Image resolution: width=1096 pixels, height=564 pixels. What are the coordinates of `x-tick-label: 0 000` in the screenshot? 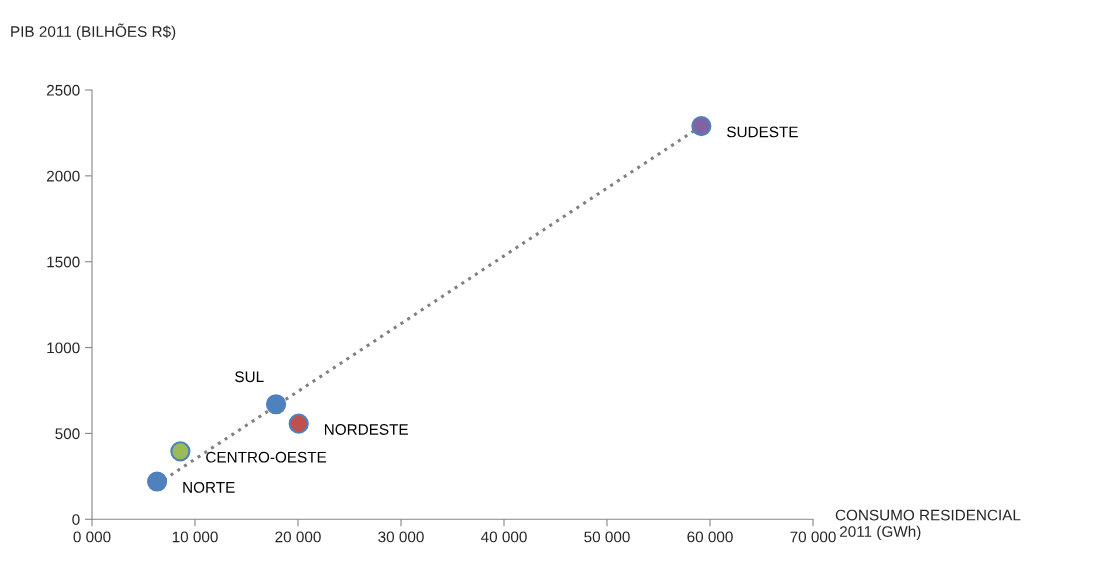 It's located at (92, 537).